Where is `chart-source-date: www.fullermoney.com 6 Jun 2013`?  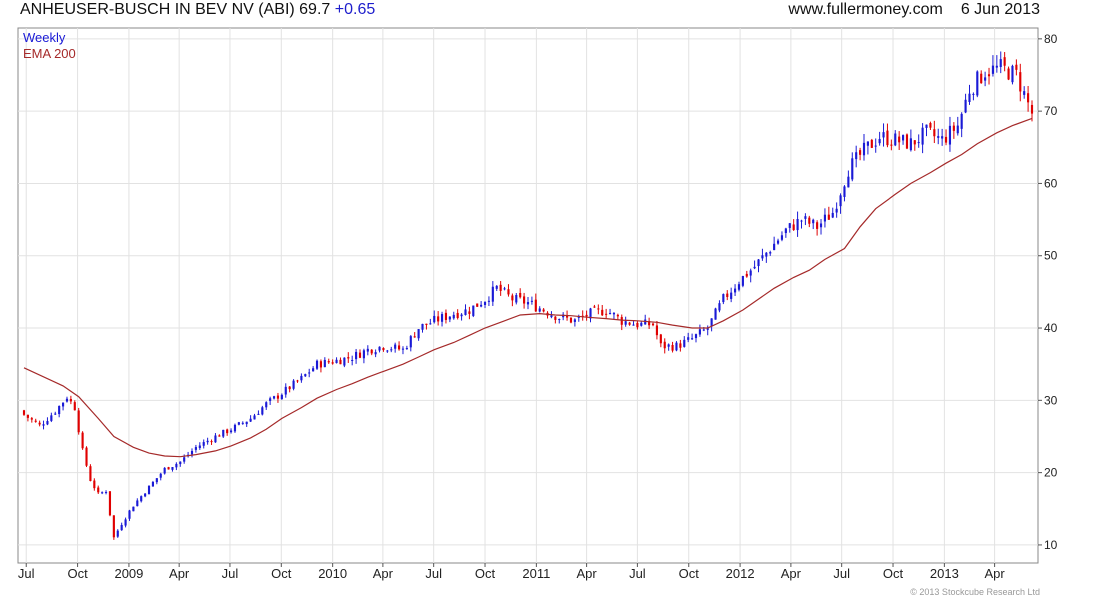
chart-source-date: www.fullermoney.com 6 Jun 2013 is located at coordinates (914, 10).